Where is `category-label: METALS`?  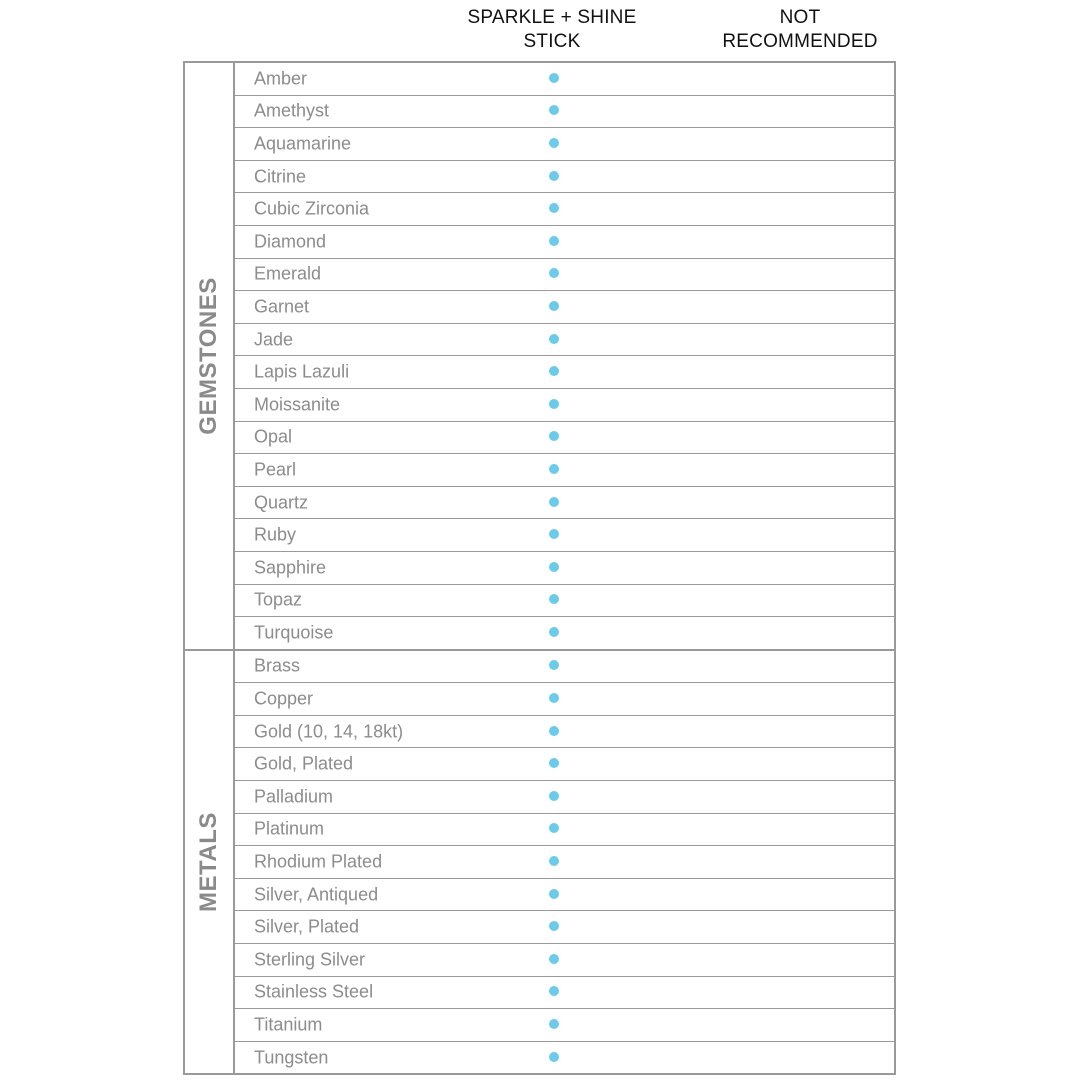
category-label: METALS is located at coordinates (208, 862).